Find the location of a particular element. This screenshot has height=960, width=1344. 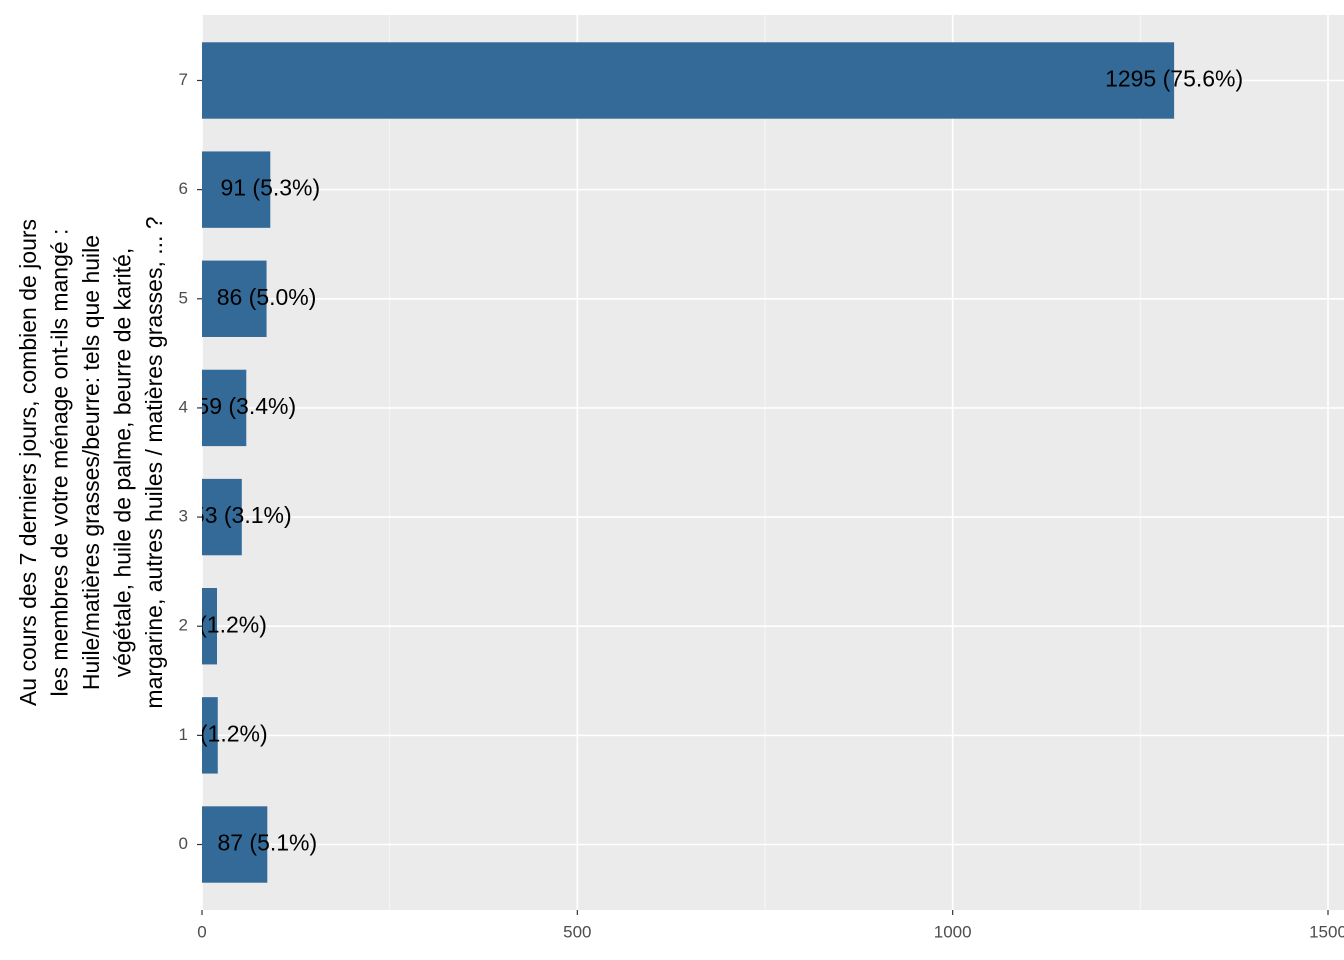

y-tick-label: 3 is located at coordinates (183, 516).